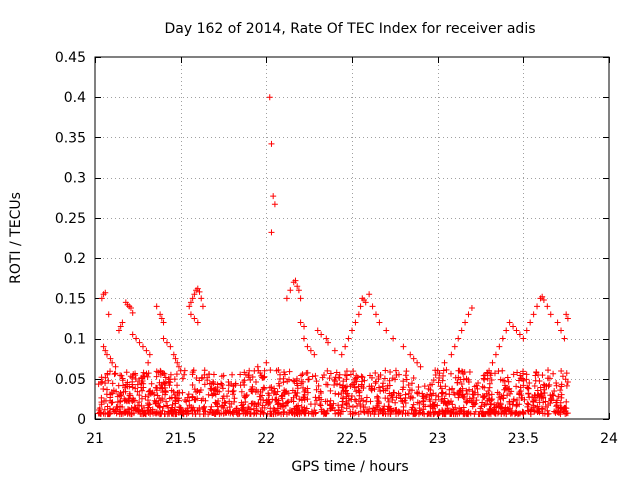  What do you see at coordinates (70, 380) in the screenshot?
I see `y-tick-label: 0.05` at bounding box center [70, 380].